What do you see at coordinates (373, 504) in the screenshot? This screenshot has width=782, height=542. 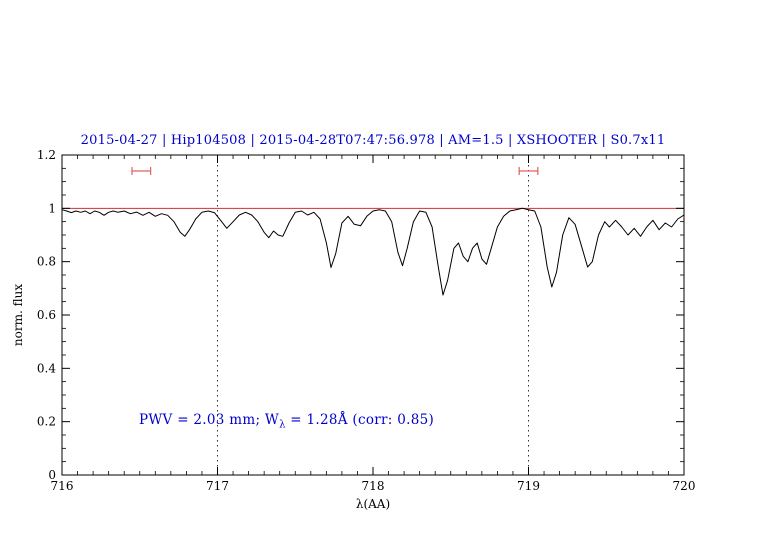 I see `x-axis-label: λ(AA)` at bounding box center [373, 504].